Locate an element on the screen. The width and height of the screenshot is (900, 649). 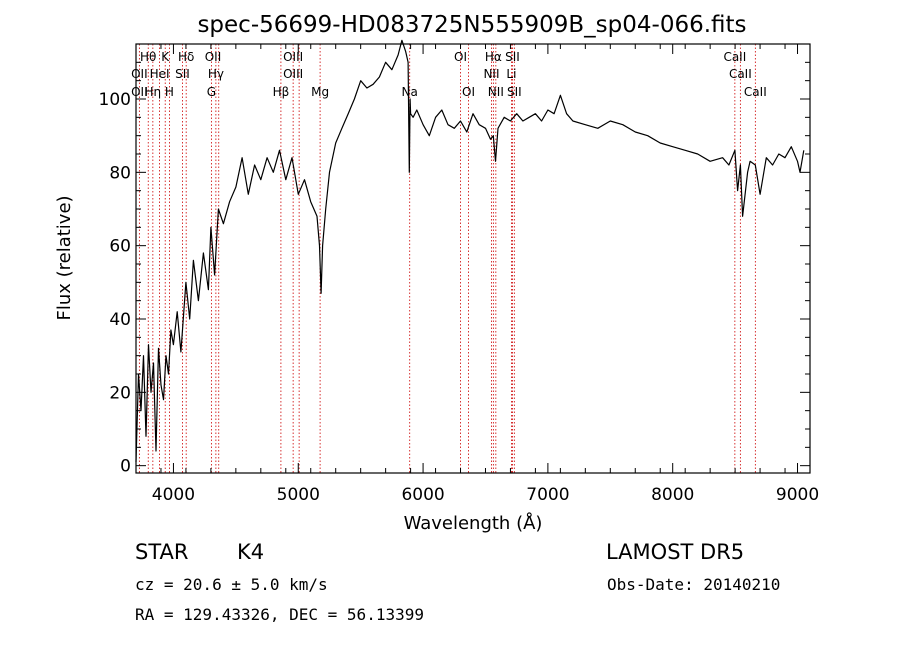
line-label: Na is located at coordinates (410, 92).